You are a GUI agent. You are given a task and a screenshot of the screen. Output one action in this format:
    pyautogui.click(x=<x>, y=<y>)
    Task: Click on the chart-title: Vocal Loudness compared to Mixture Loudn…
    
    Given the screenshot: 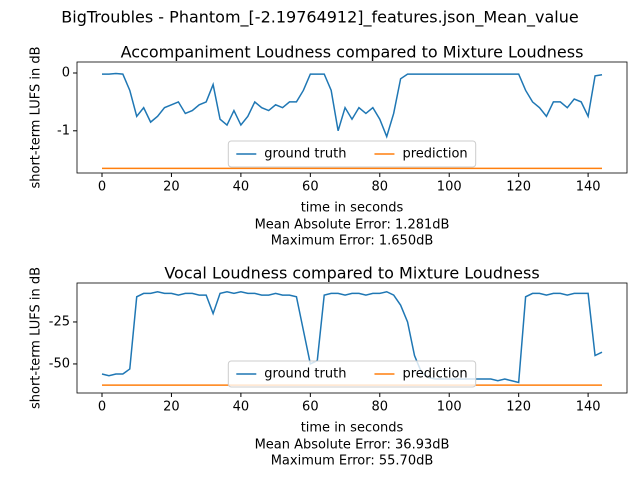 What is the action you would take?
    pyautogui.click(x=351, y=273)
    